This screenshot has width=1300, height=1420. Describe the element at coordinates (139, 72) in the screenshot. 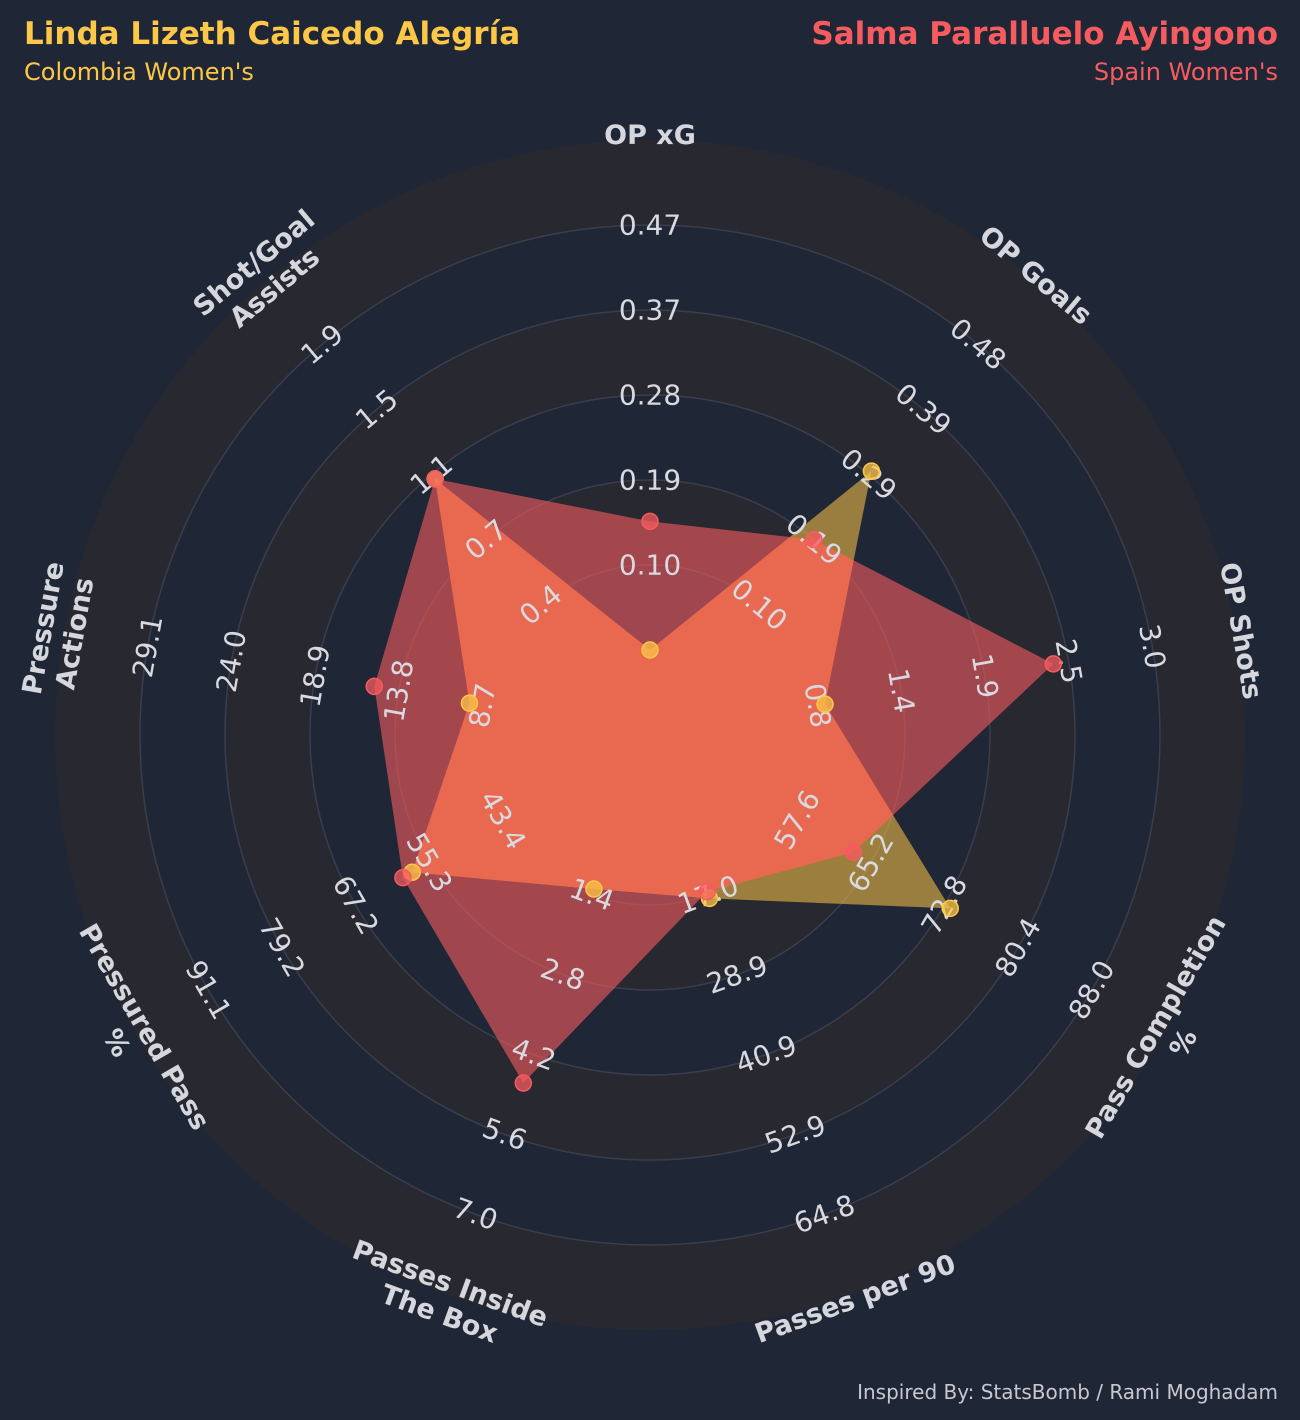

I see `player1-team: Colombia Women's` at that location.